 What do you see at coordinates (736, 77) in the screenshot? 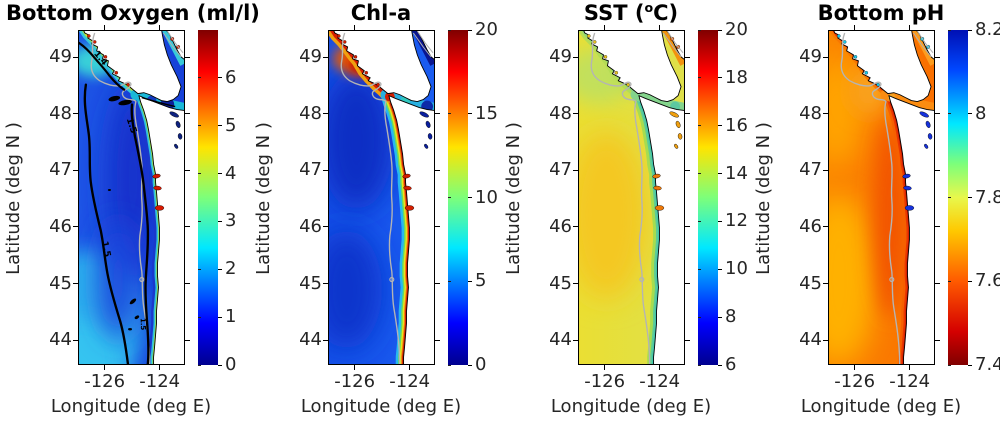
I see `colorbar-tick-label: 18` at bounding box center [736, 77].